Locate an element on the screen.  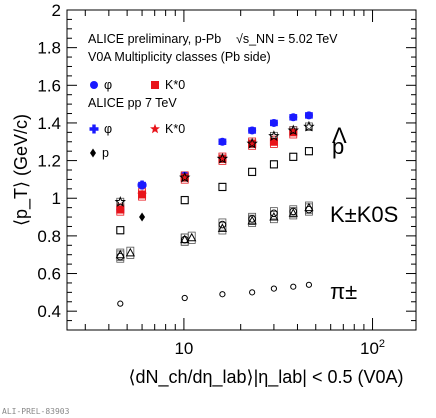
legend-phi-pp-label: φ is located at coordinates (108, 129).